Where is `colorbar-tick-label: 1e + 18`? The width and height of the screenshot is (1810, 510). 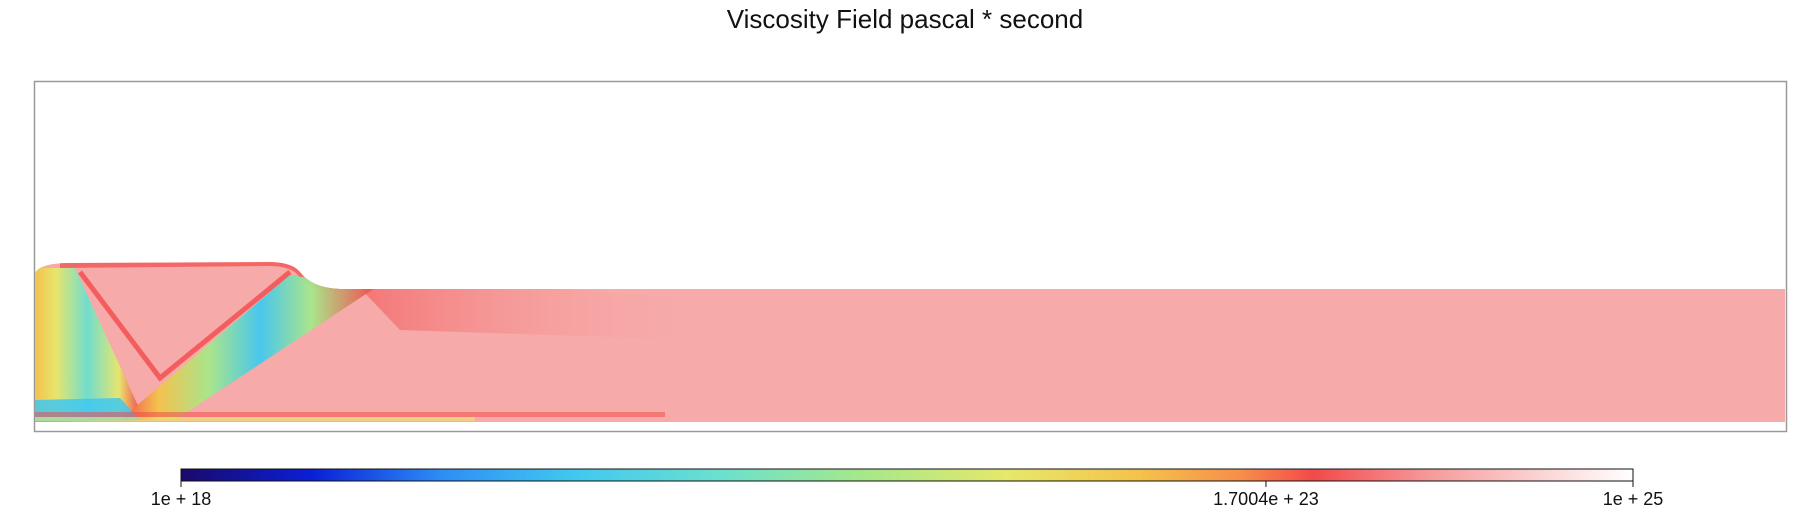 colorbar-tick-label: 1e + 18 is located at coordinates (181, 499).